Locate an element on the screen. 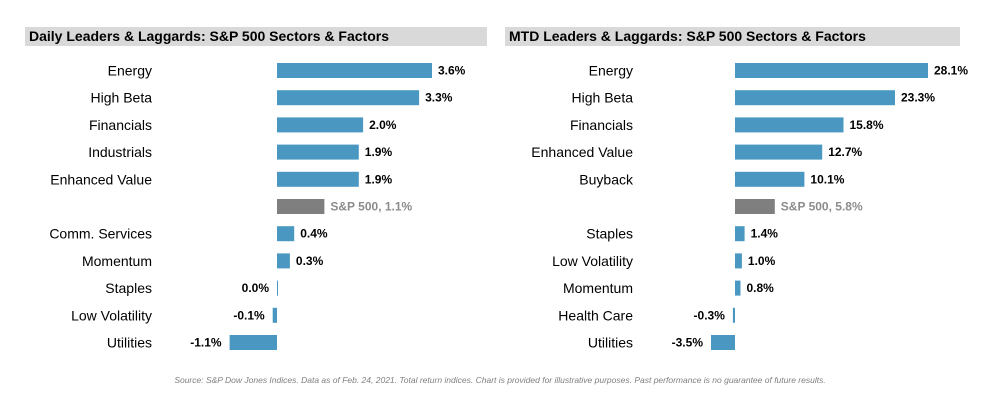  value-label: -3.5% is located at coordinates (688, 343).